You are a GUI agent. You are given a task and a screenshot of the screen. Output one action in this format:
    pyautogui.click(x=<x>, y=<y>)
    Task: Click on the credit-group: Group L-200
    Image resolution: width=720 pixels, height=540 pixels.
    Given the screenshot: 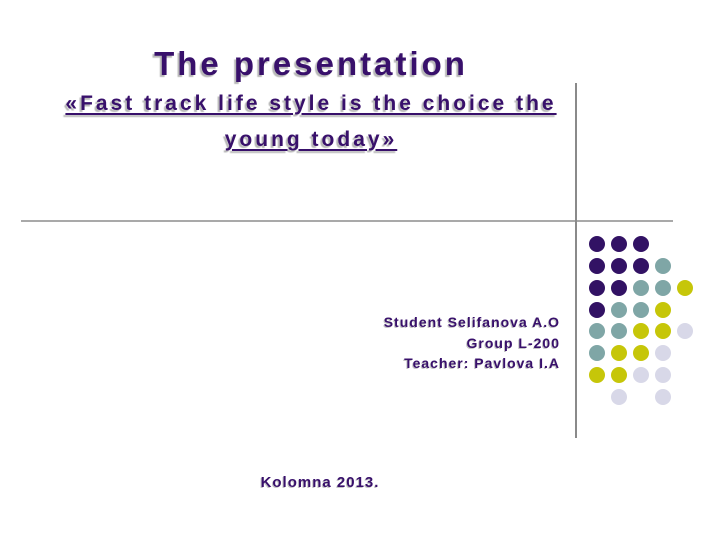 What is the action you would take?
    pyautogui.click(x=513, y=342)
    